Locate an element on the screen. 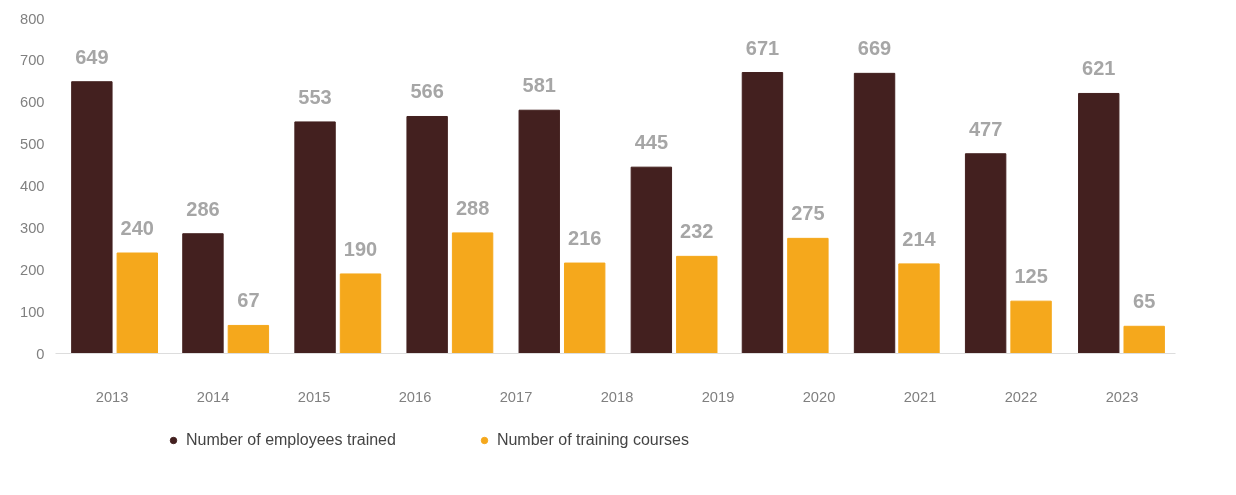  x-tick-label: 2015 is located at coordinates (314, 396).